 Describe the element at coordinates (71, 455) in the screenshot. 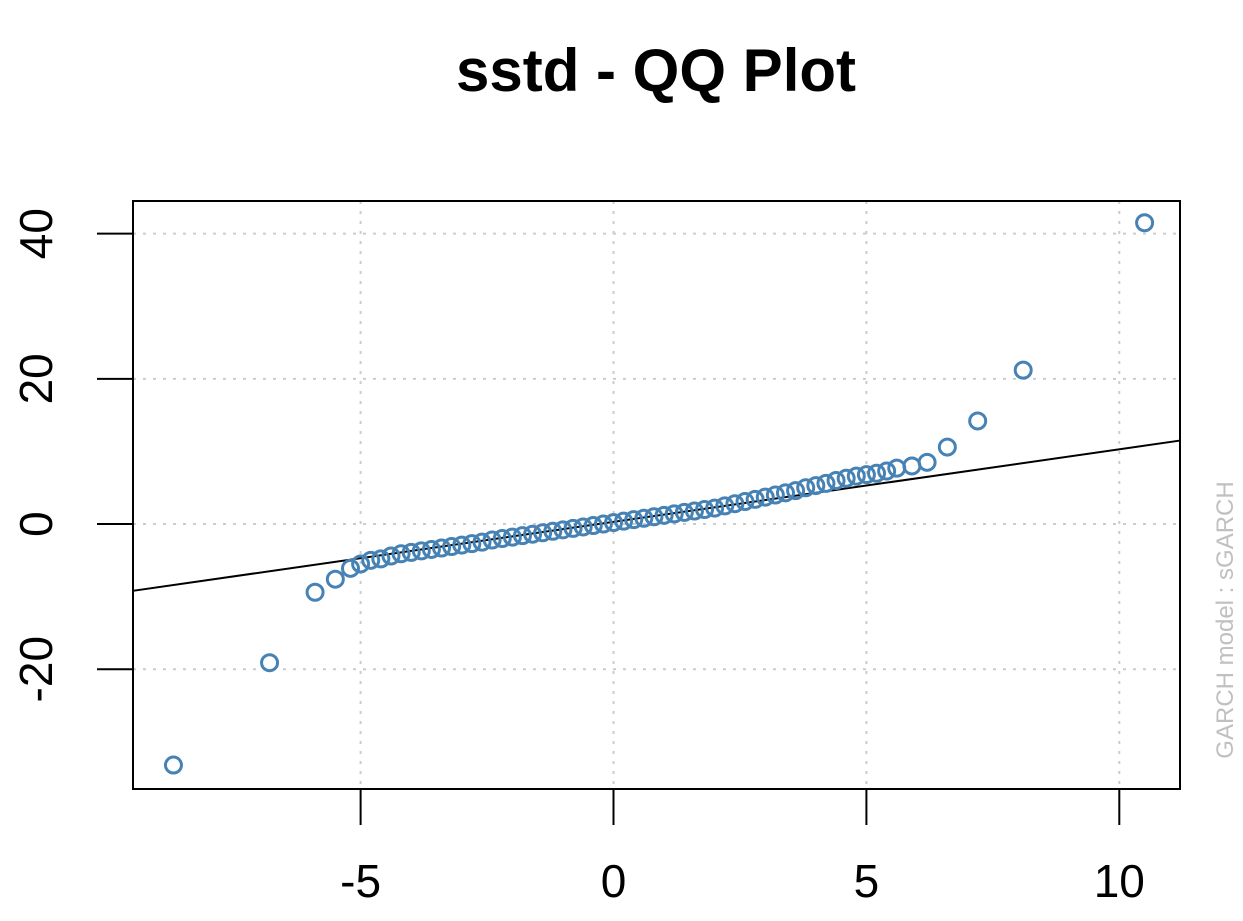

I see `y-axis: -20 0 20 40` at that location.